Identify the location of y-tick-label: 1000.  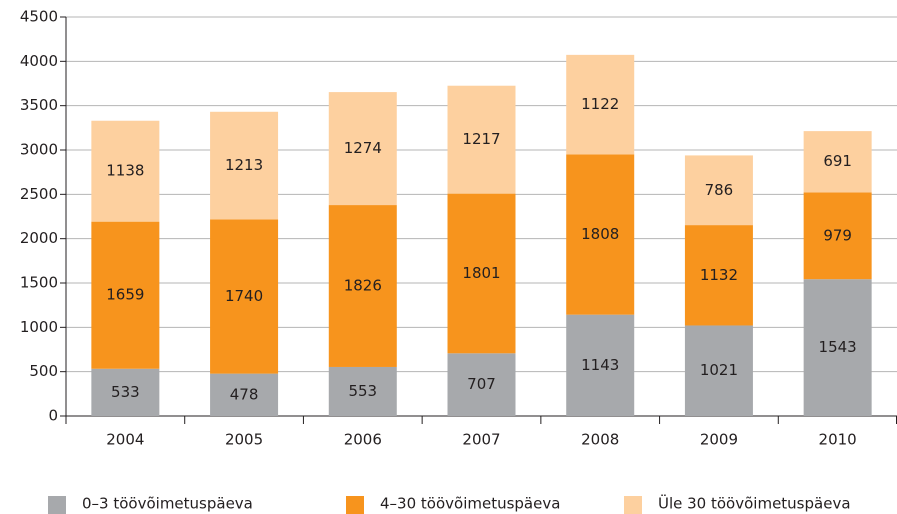
(39, 327).